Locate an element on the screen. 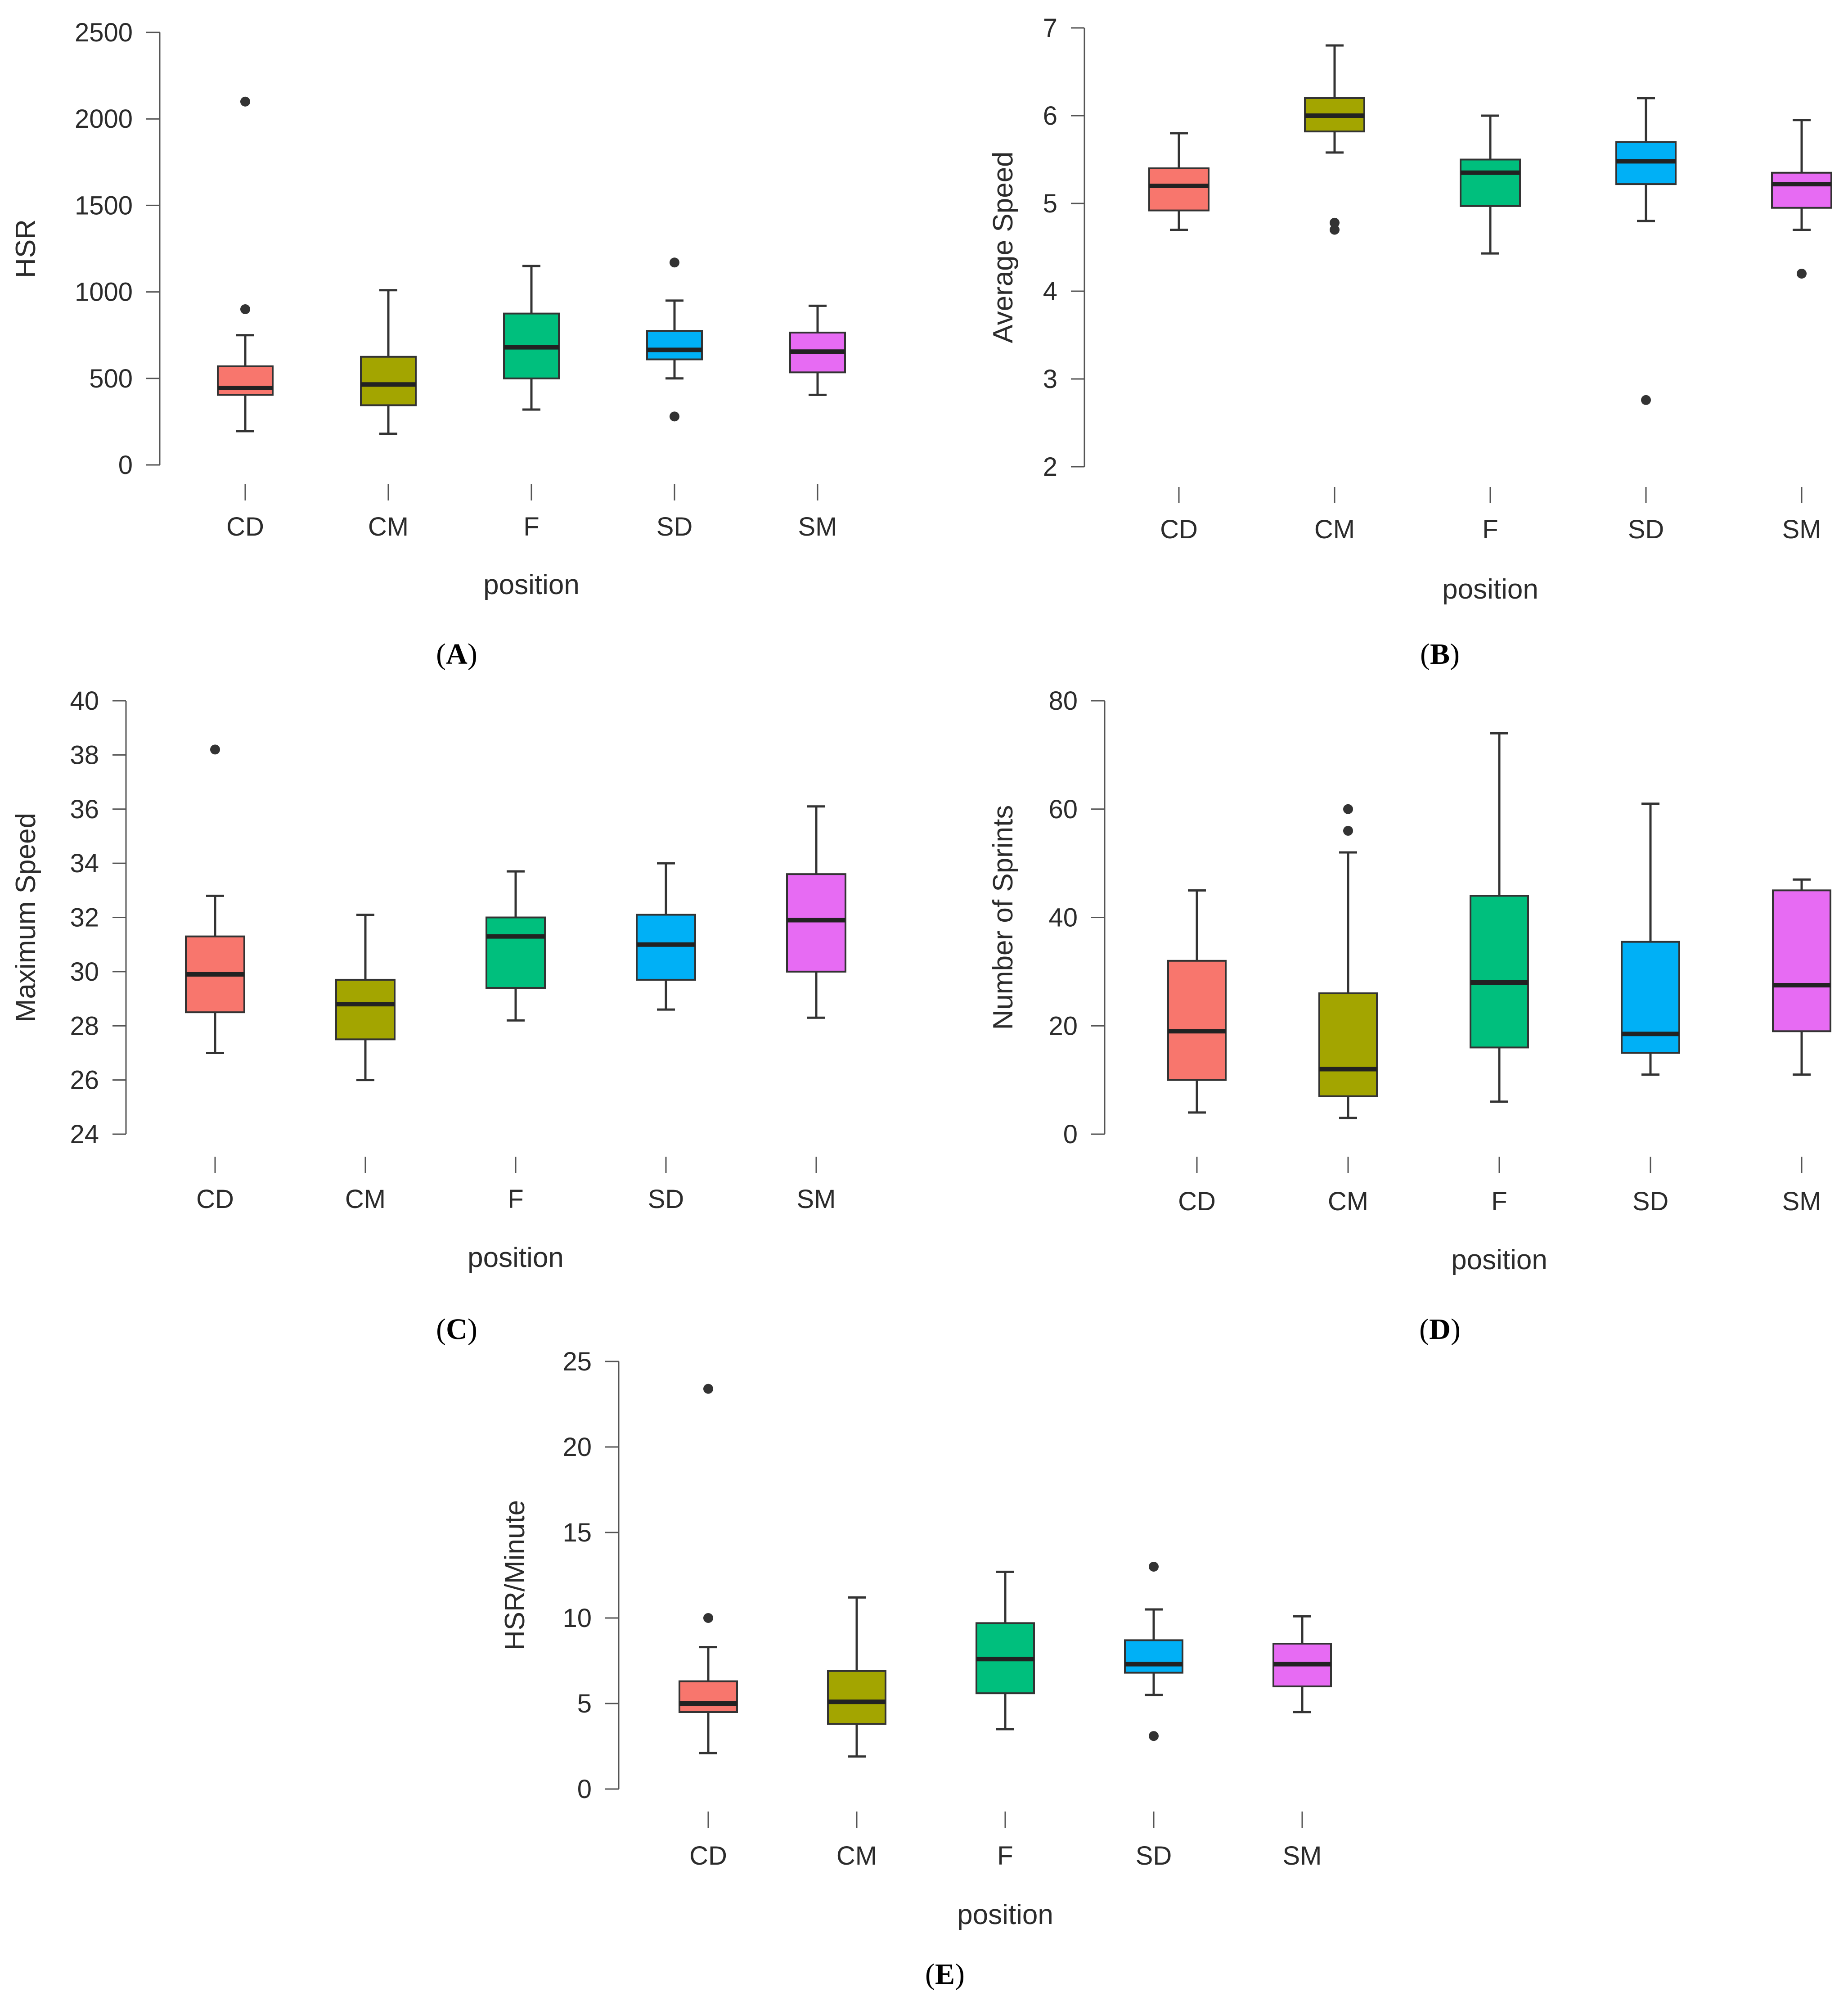  y-tick-label: 15 is located at coordinates (577, 1532).